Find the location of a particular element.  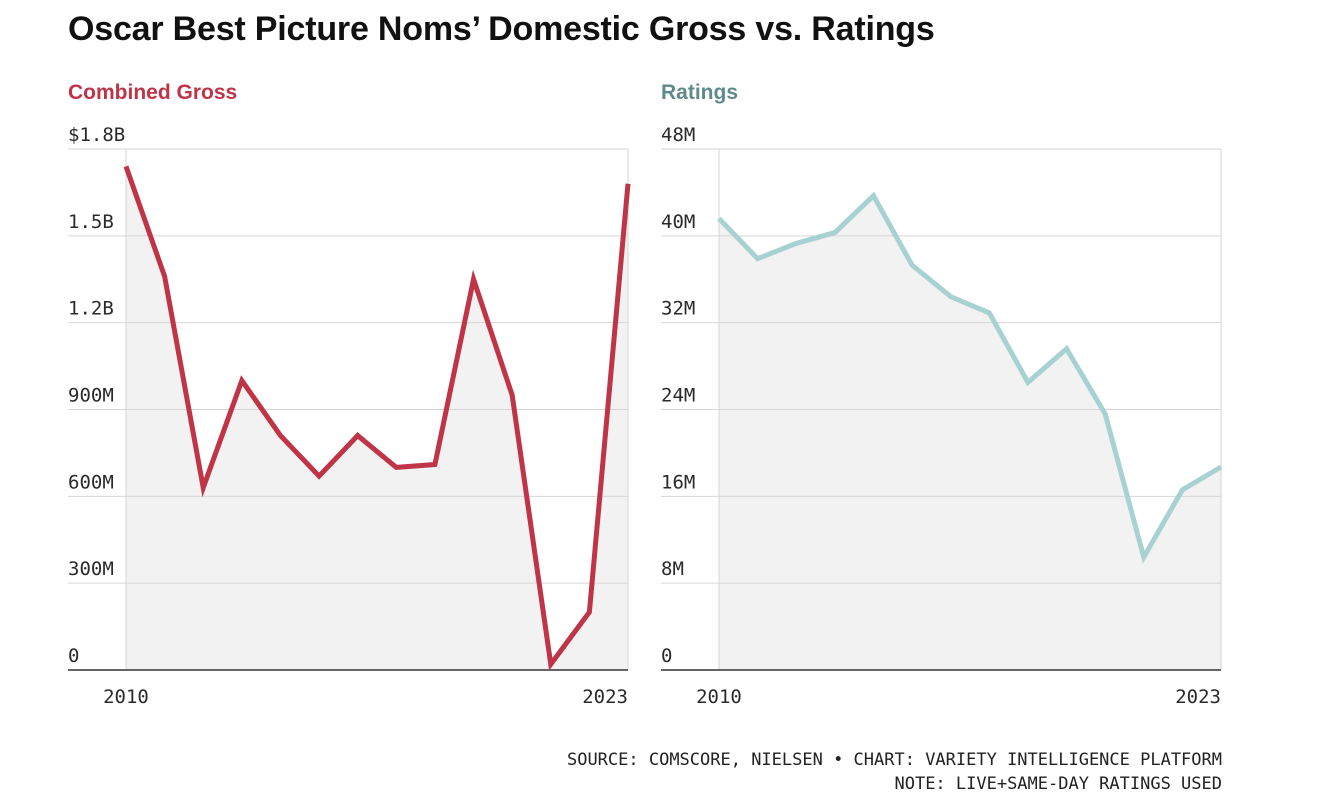

gross-y-tick-label: $1.8B is located at coordinates (96, 135).